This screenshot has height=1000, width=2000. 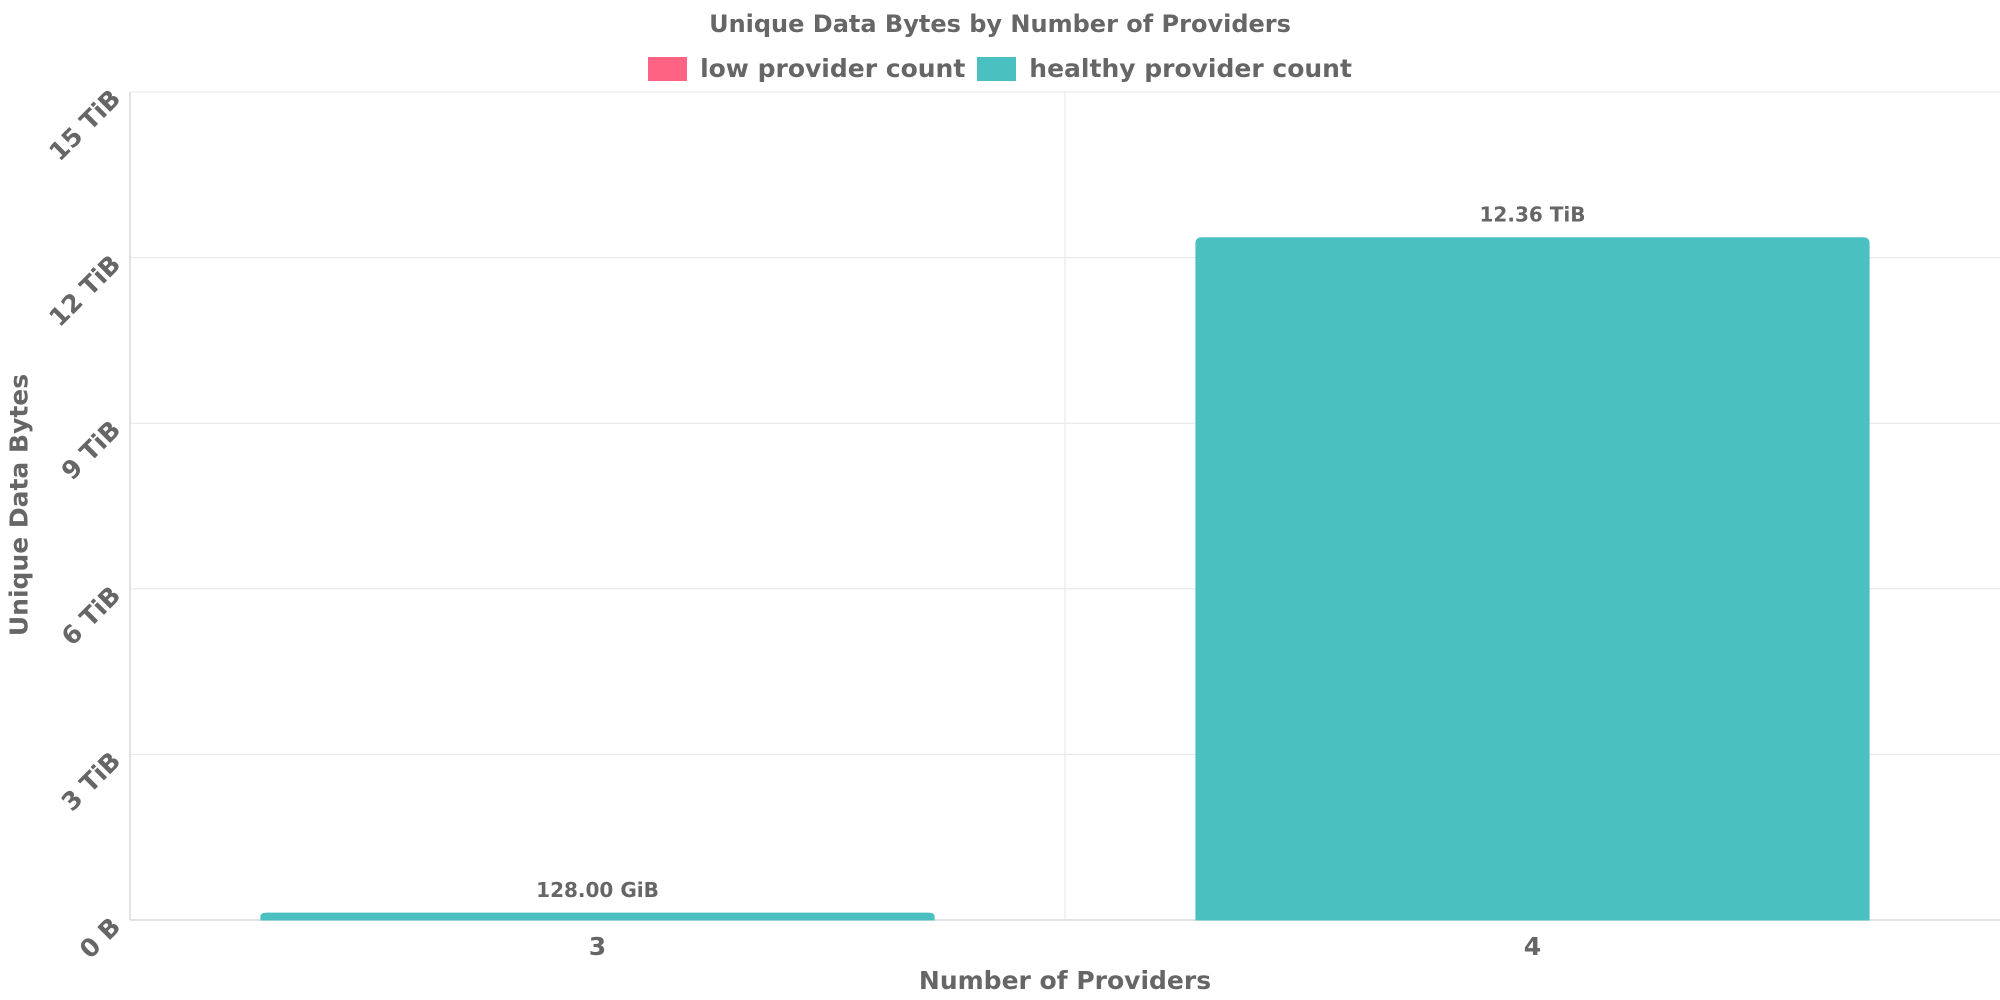 I want to click on legend-label-low: low provider count, so click(x=833, y=68).